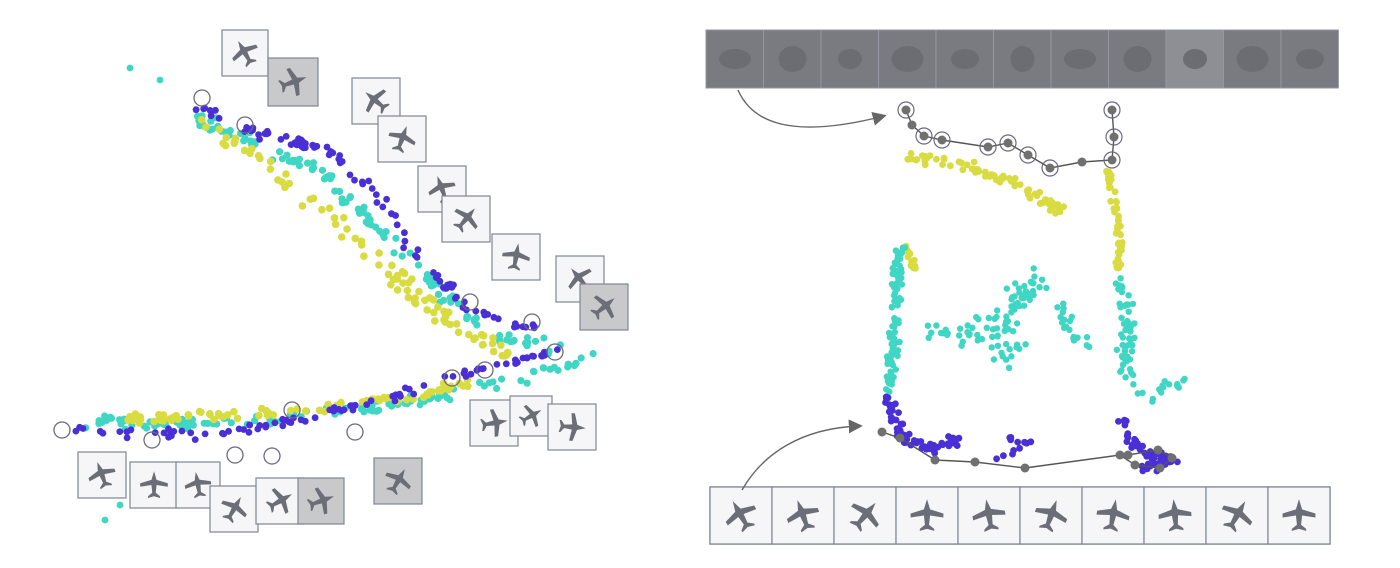 This screenshot has height=568, width=1400. I want to click on silhouette-shape, so click(1022, 59).